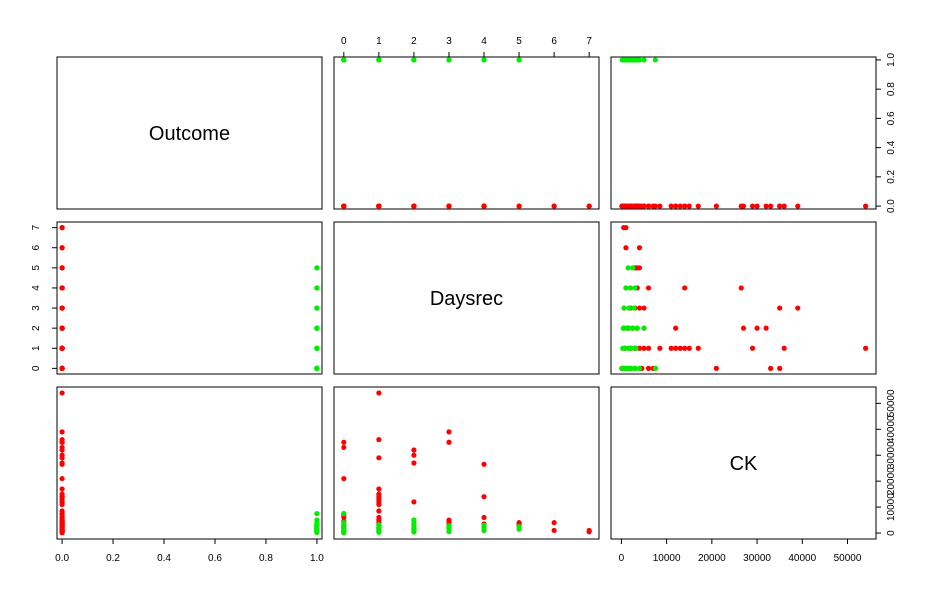 The image size is (934, 601). I want to click on x-tick-label-daysrec: 5, so click(519, 41).